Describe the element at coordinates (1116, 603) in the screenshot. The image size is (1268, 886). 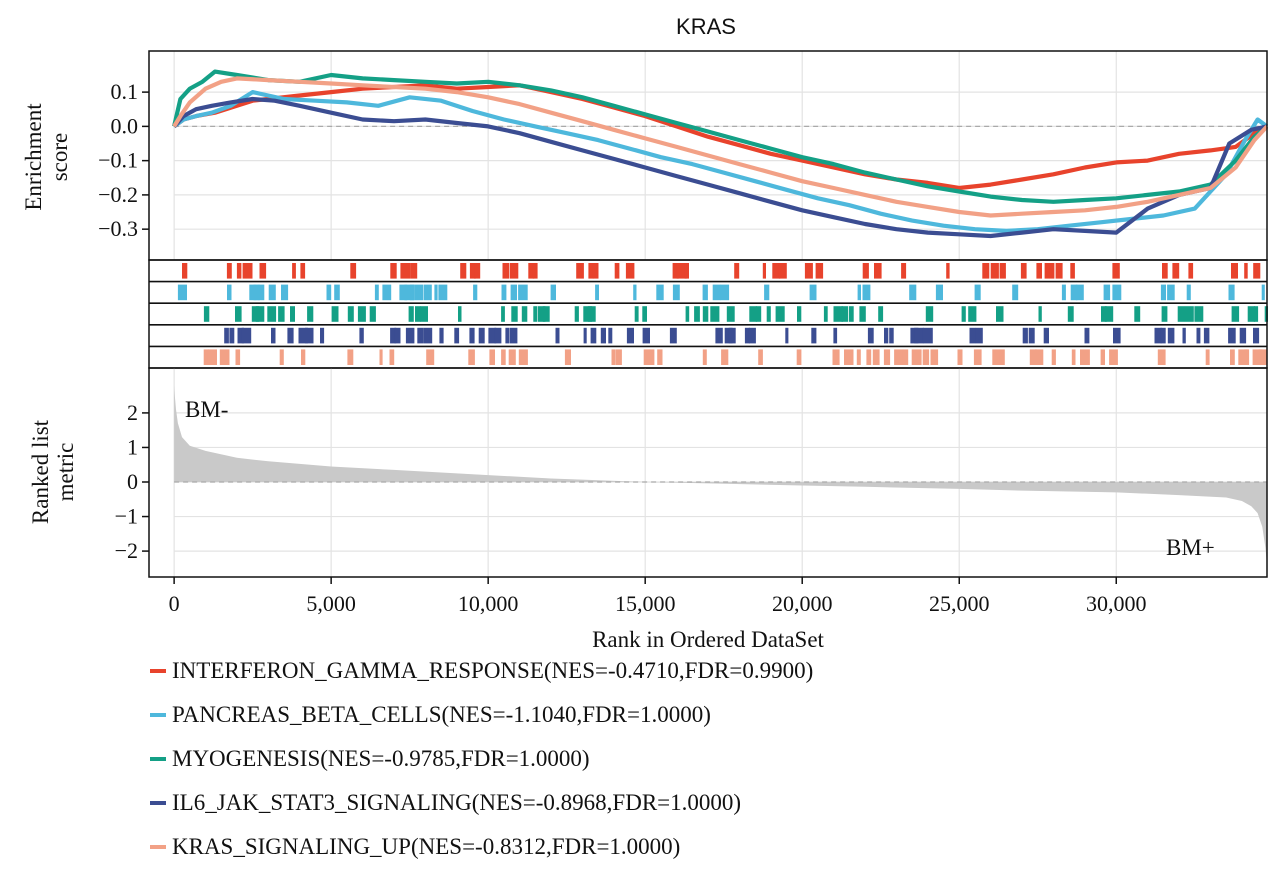
I see `x-tick-label-6: 30,000` at that location.